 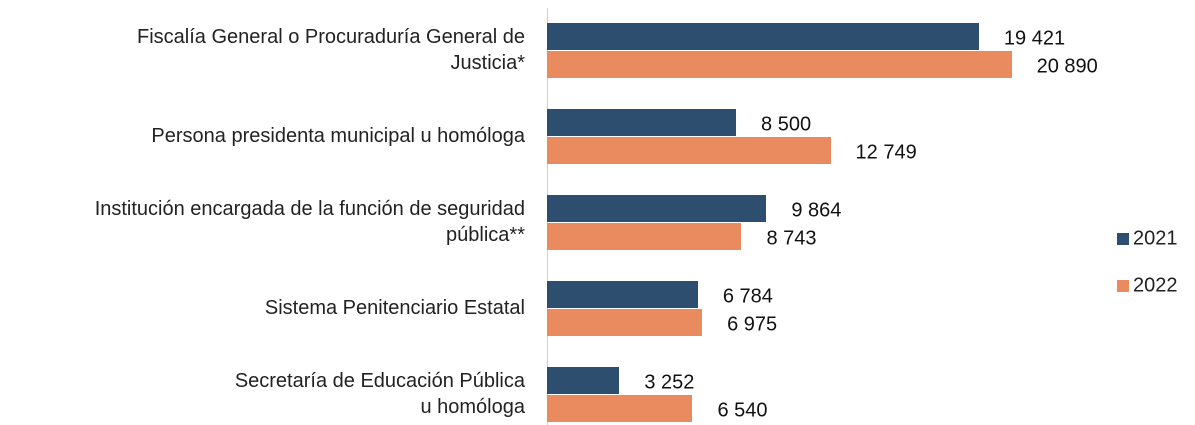 I want to click on value-label: 6 784, so click(x=747, y=296).